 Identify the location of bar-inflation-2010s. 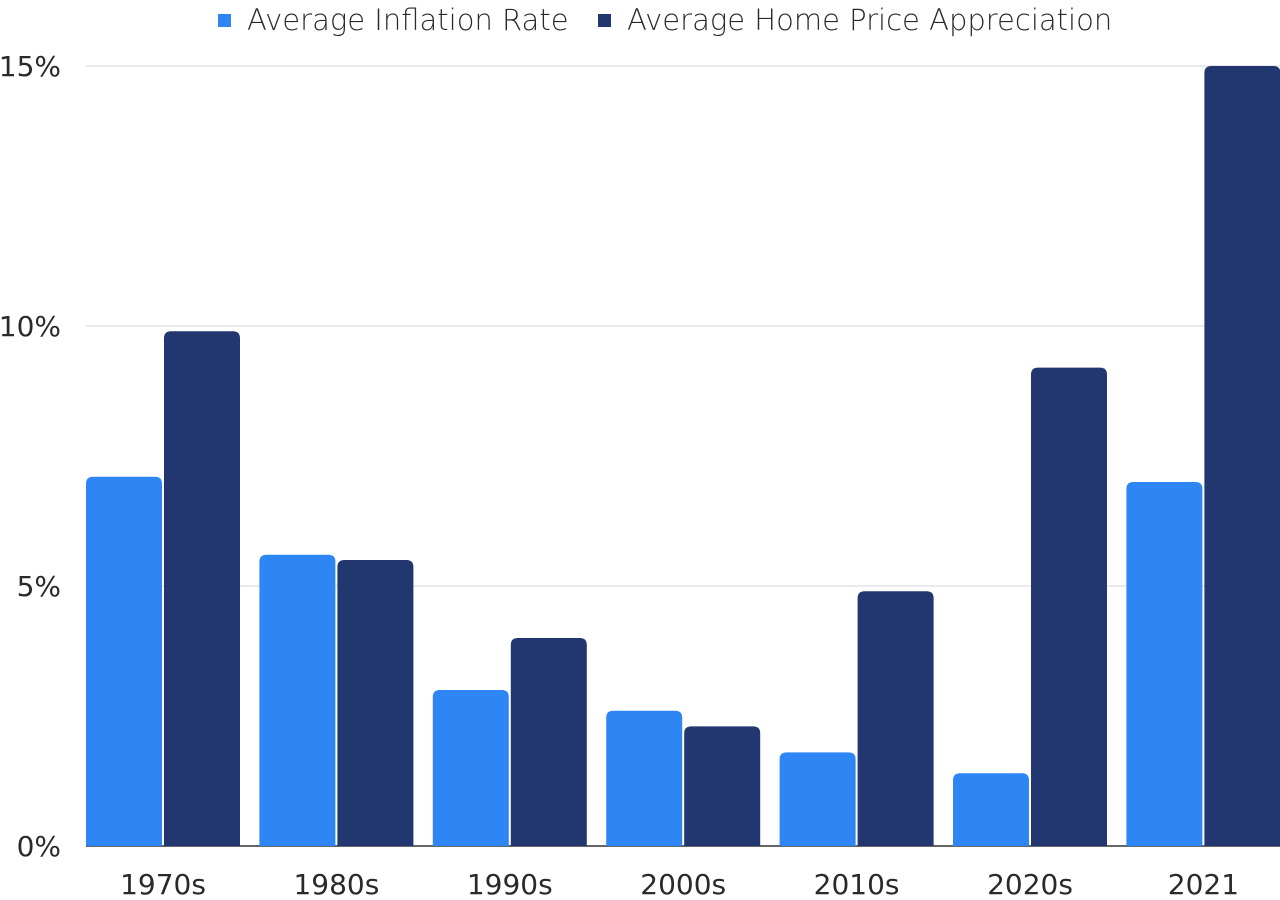
(817, 799).